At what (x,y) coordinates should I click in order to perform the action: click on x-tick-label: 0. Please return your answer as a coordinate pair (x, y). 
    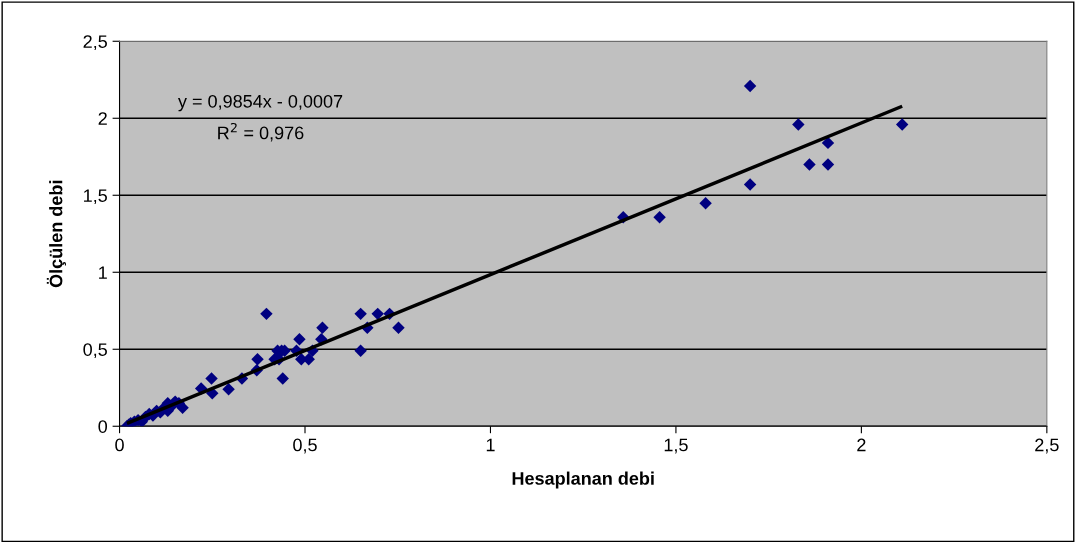
    Looking at the image, I should click on (119, 445).